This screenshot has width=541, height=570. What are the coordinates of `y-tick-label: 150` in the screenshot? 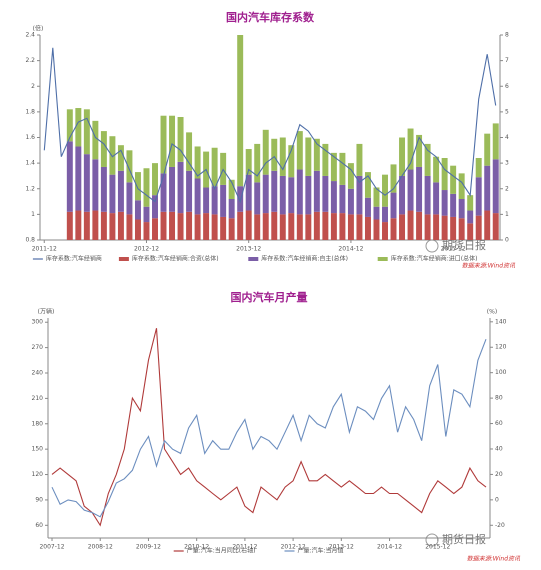 It's located at (38, 449).